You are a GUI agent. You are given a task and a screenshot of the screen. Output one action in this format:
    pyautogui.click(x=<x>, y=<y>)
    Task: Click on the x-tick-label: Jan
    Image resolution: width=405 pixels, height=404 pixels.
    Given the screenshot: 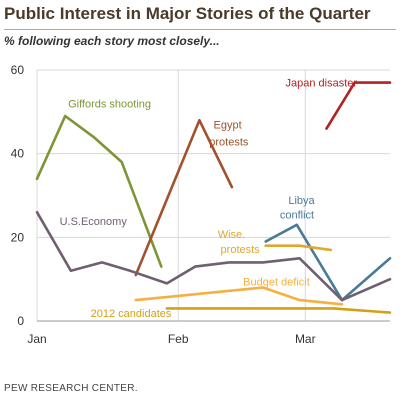 What is the action you would take?
    pyautogui.click(x=36, y=339)
    